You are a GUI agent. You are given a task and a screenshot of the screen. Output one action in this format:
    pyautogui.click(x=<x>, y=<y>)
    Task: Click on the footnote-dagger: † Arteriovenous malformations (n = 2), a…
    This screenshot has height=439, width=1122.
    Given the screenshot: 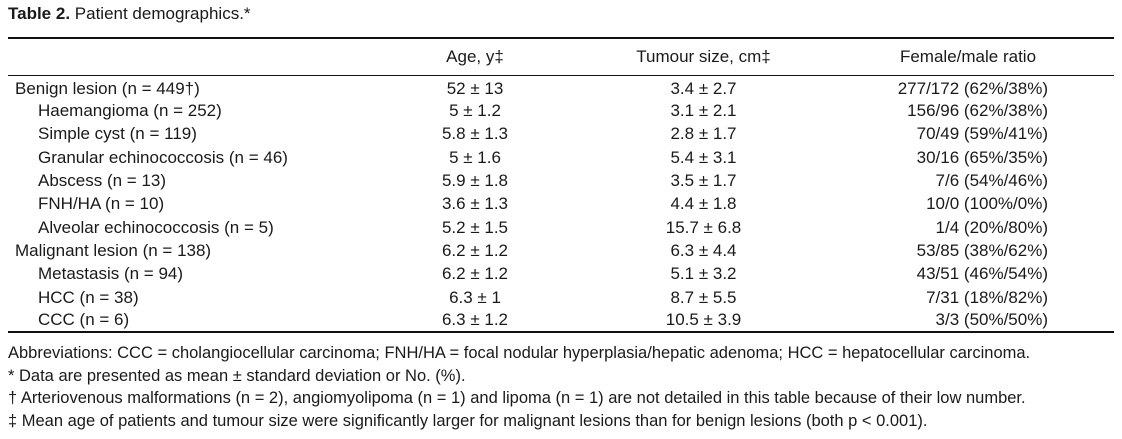 What is the action you would take?
    pyautogui.click(x=517, y=398)
    